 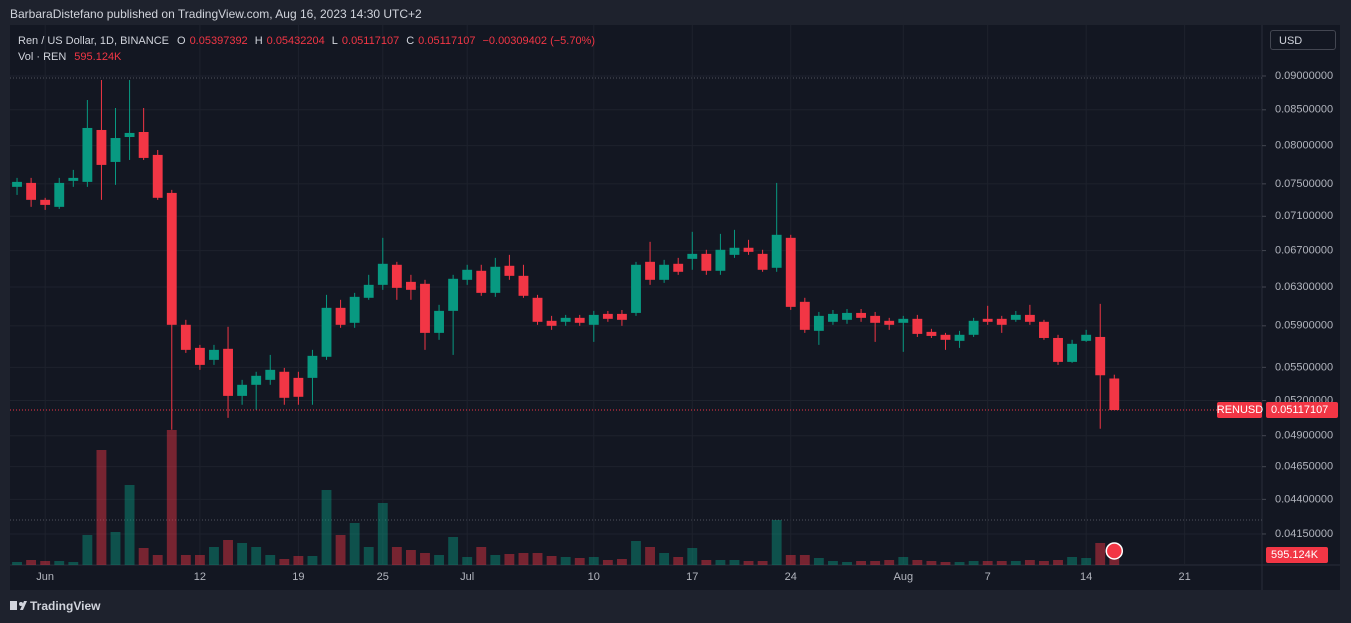 I want to click on currency-button: USD, so click(x=1303, y=40).